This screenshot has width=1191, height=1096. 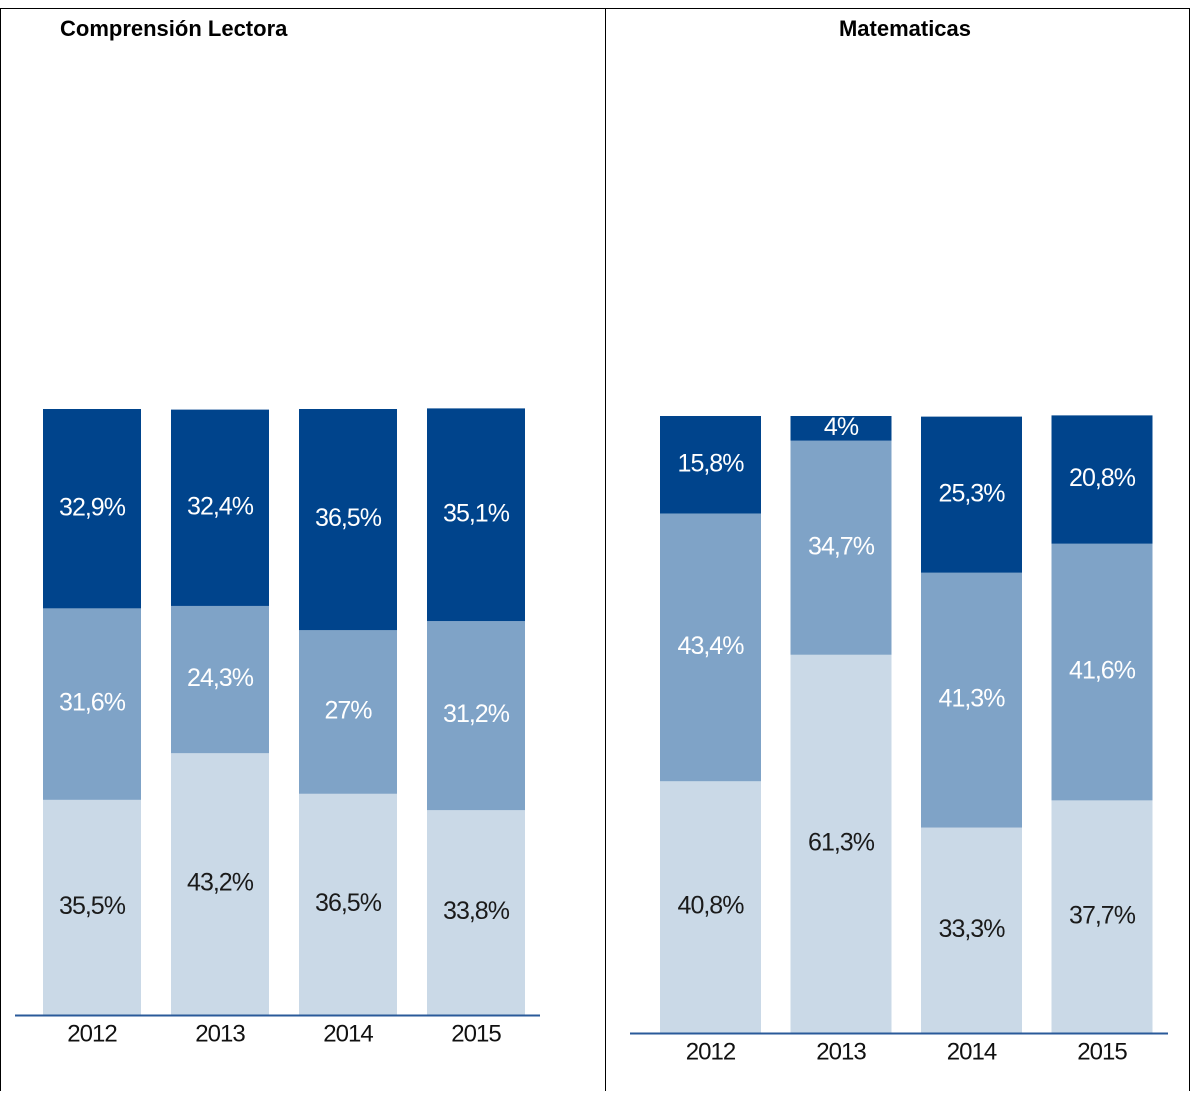 What do you see at coordinates (174, 28) in the screenshot?
I see `chart-title: Comprensión Lectora` at bounding box center [174, 28].